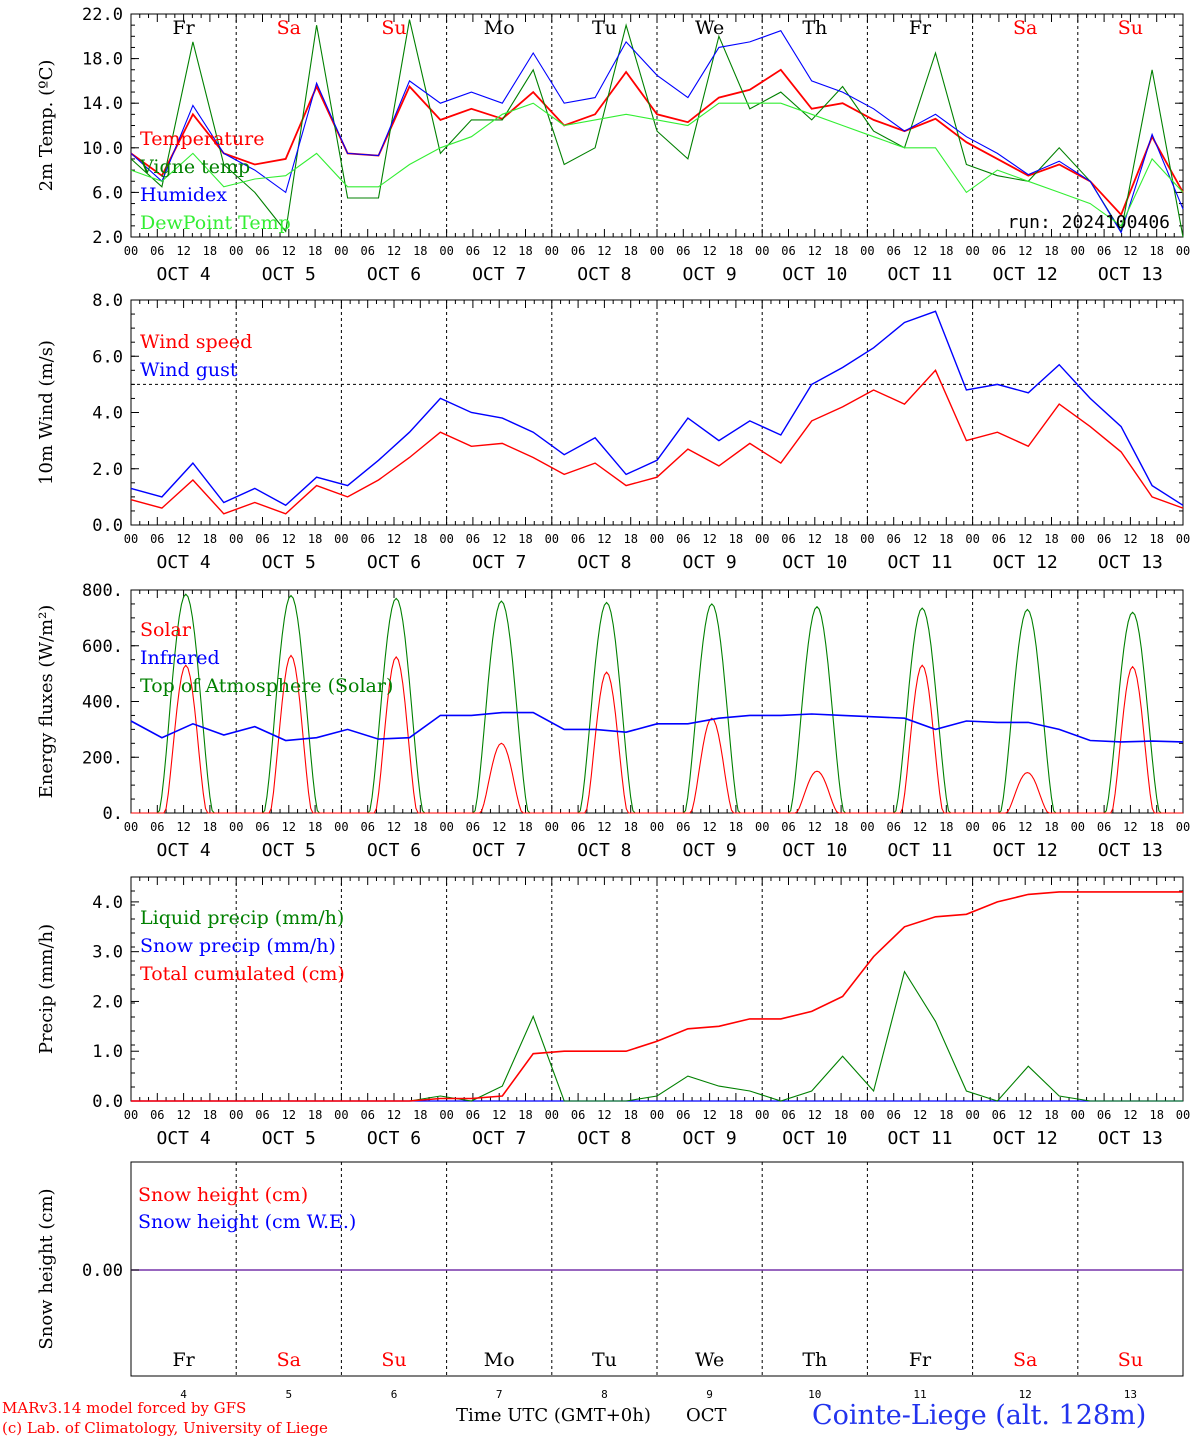 This screenshot has height=1440, width=1194. Describe the element at coordinates (184, 274) in the screenshot. I see `date-label: OCT 4` at that location.